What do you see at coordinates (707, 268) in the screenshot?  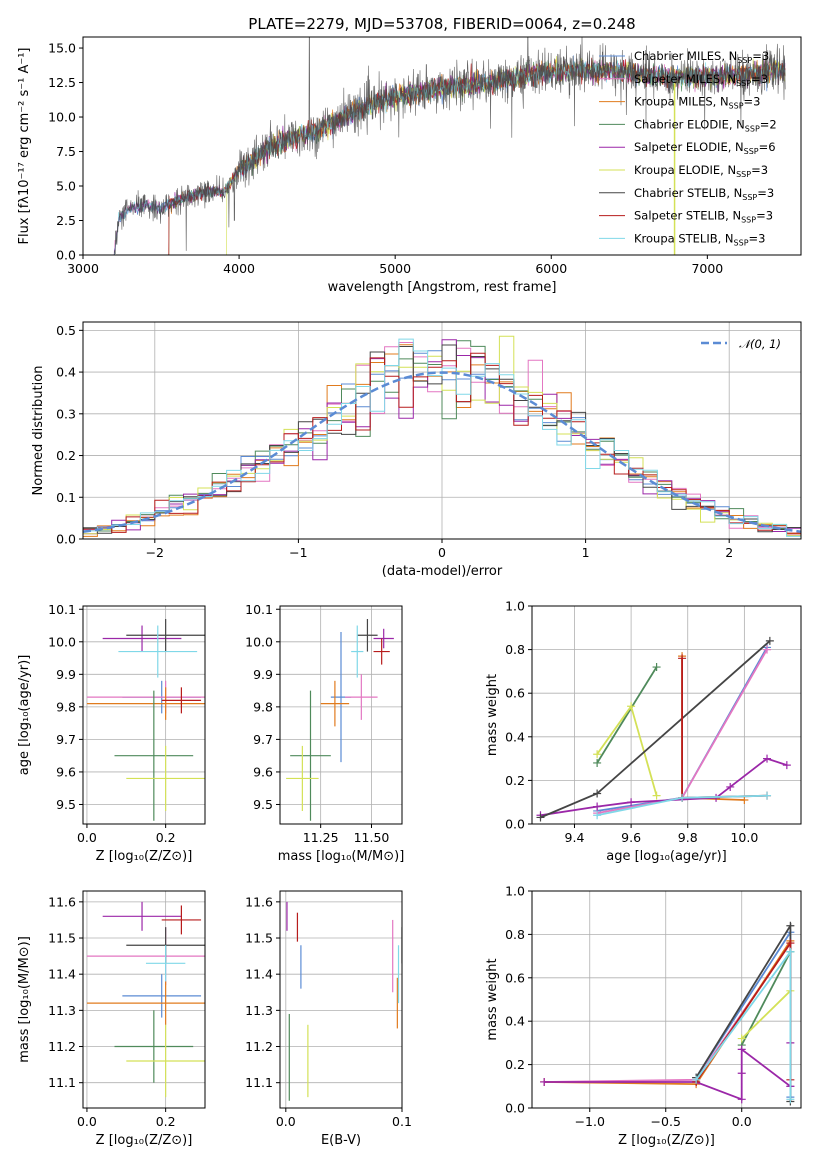 I see `x-tick-label: 7000` at bounding box center [707, 268].